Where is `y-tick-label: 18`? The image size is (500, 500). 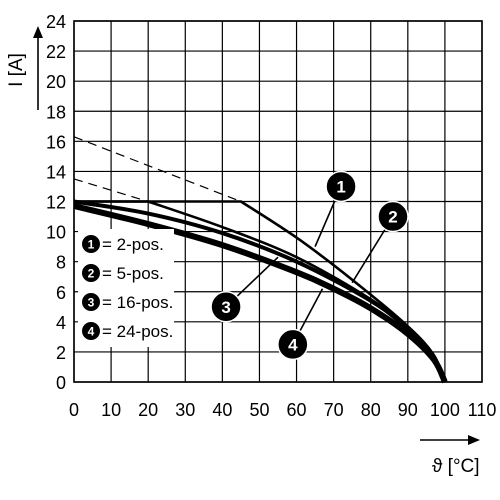
y-tick-label: 18 is located at coordinates (56, 112).